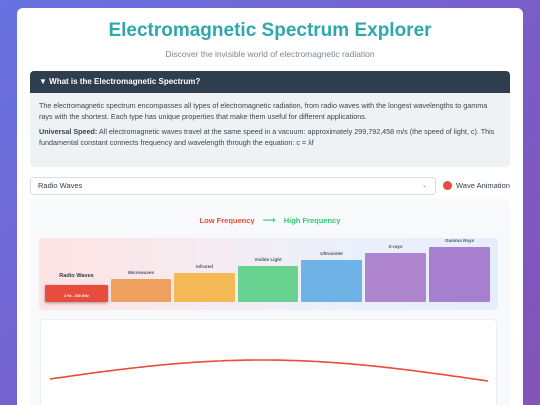 This screenshot has height=405, width=540. What do you see at coordinates (233, 186) in the screenshot?
I see `wave-type-select: Radio Waves ⌄` at bounding box center [233, 186].